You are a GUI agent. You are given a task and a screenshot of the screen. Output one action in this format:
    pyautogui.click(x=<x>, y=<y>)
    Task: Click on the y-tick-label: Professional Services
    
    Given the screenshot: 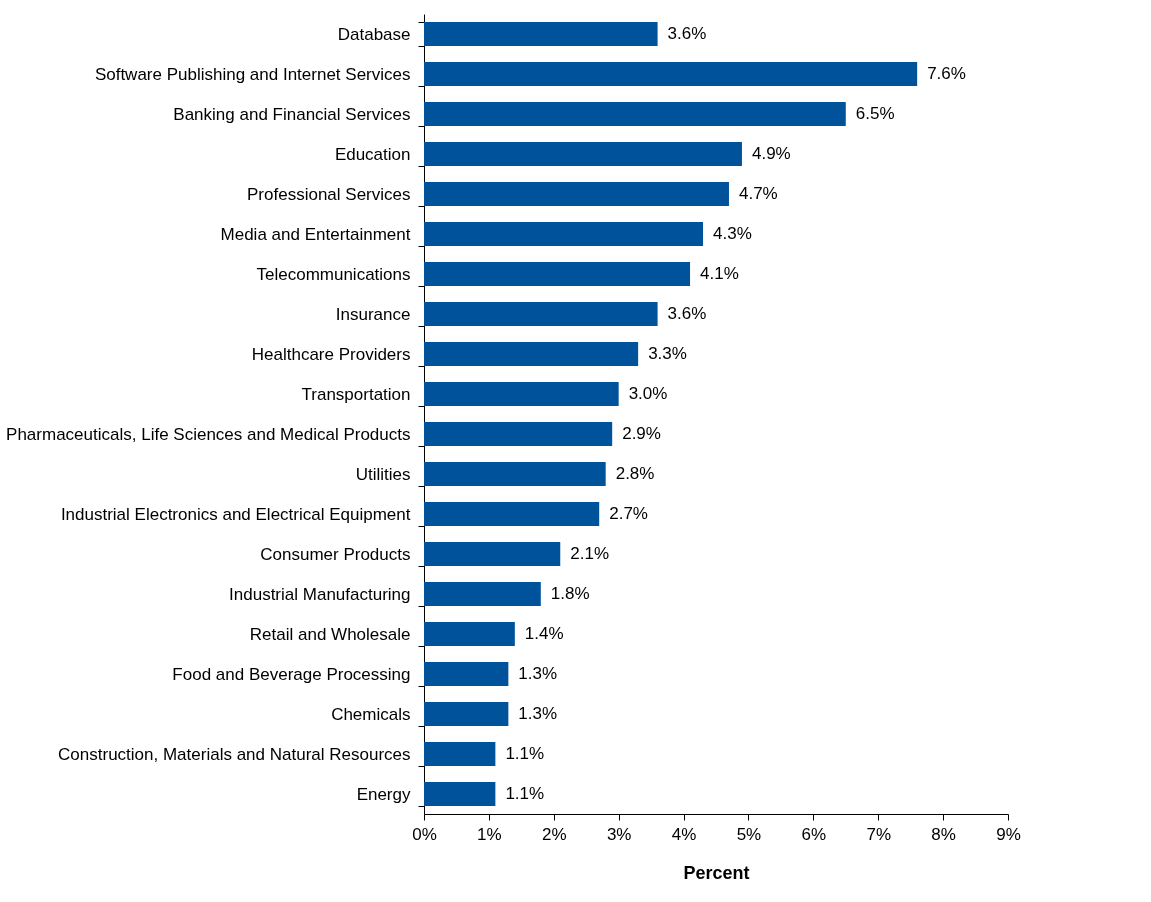 What is the action you would take?
    pyautogui.click(x=329, y=194)
    